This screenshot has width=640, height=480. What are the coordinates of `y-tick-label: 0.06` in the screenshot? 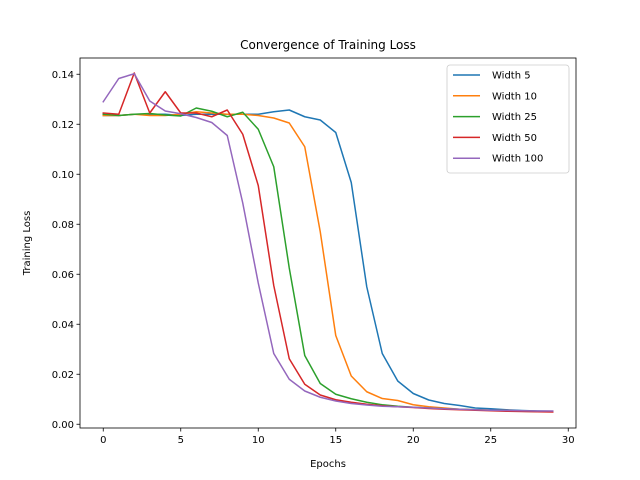 It's located at (63, 275).